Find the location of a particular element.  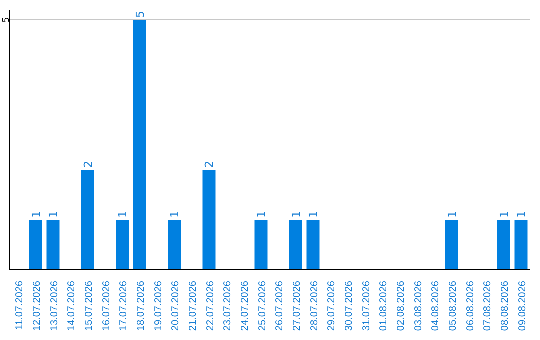

x-tick-label: 12.07.2026 is located at coordinates (37, 306).